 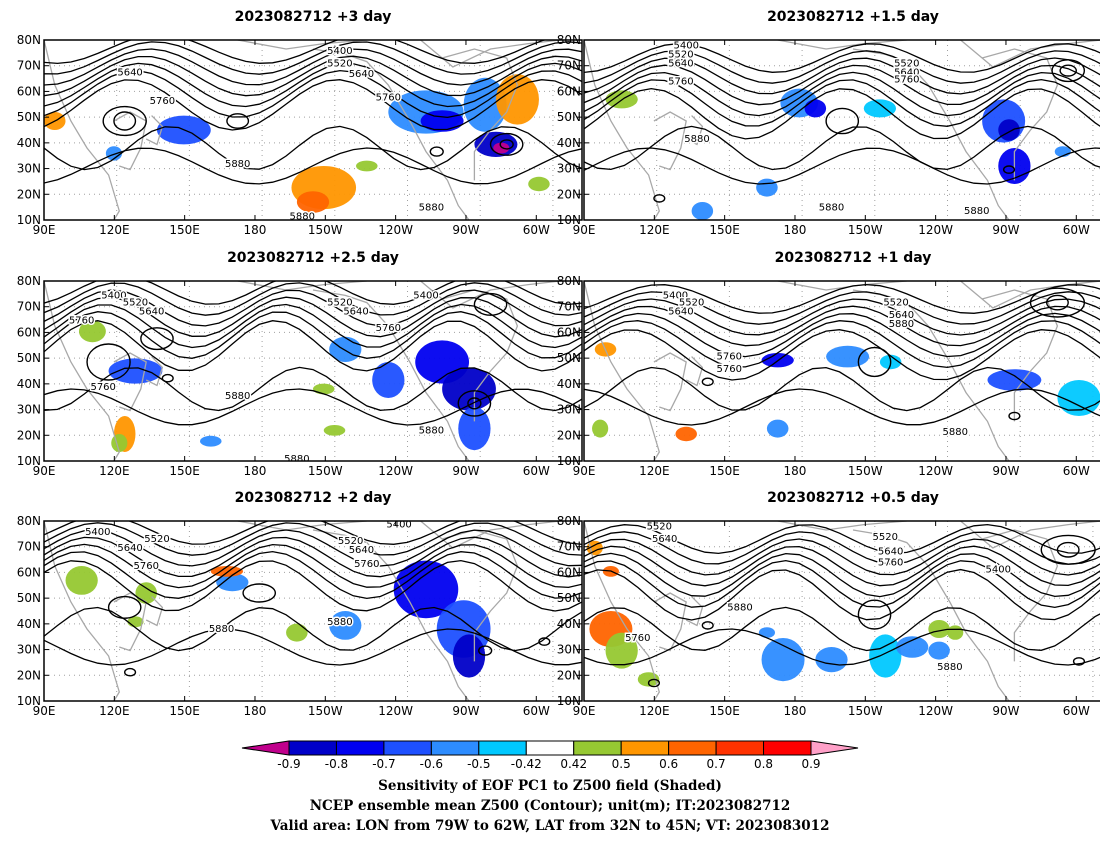 What do you see at coordinates (569, 624) in the screenshot?
I see `y-tick-label: 40N` at bounding box center [569, 624].